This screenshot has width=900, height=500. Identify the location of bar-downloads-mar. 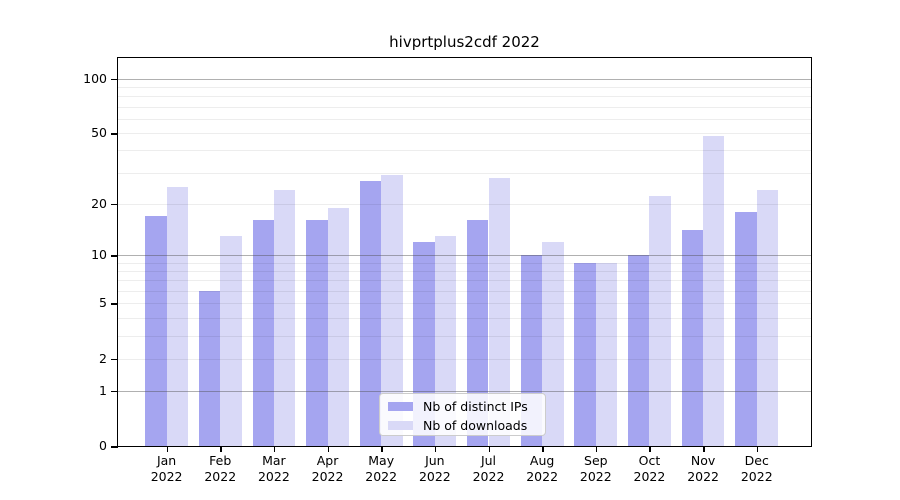
(284, 317).